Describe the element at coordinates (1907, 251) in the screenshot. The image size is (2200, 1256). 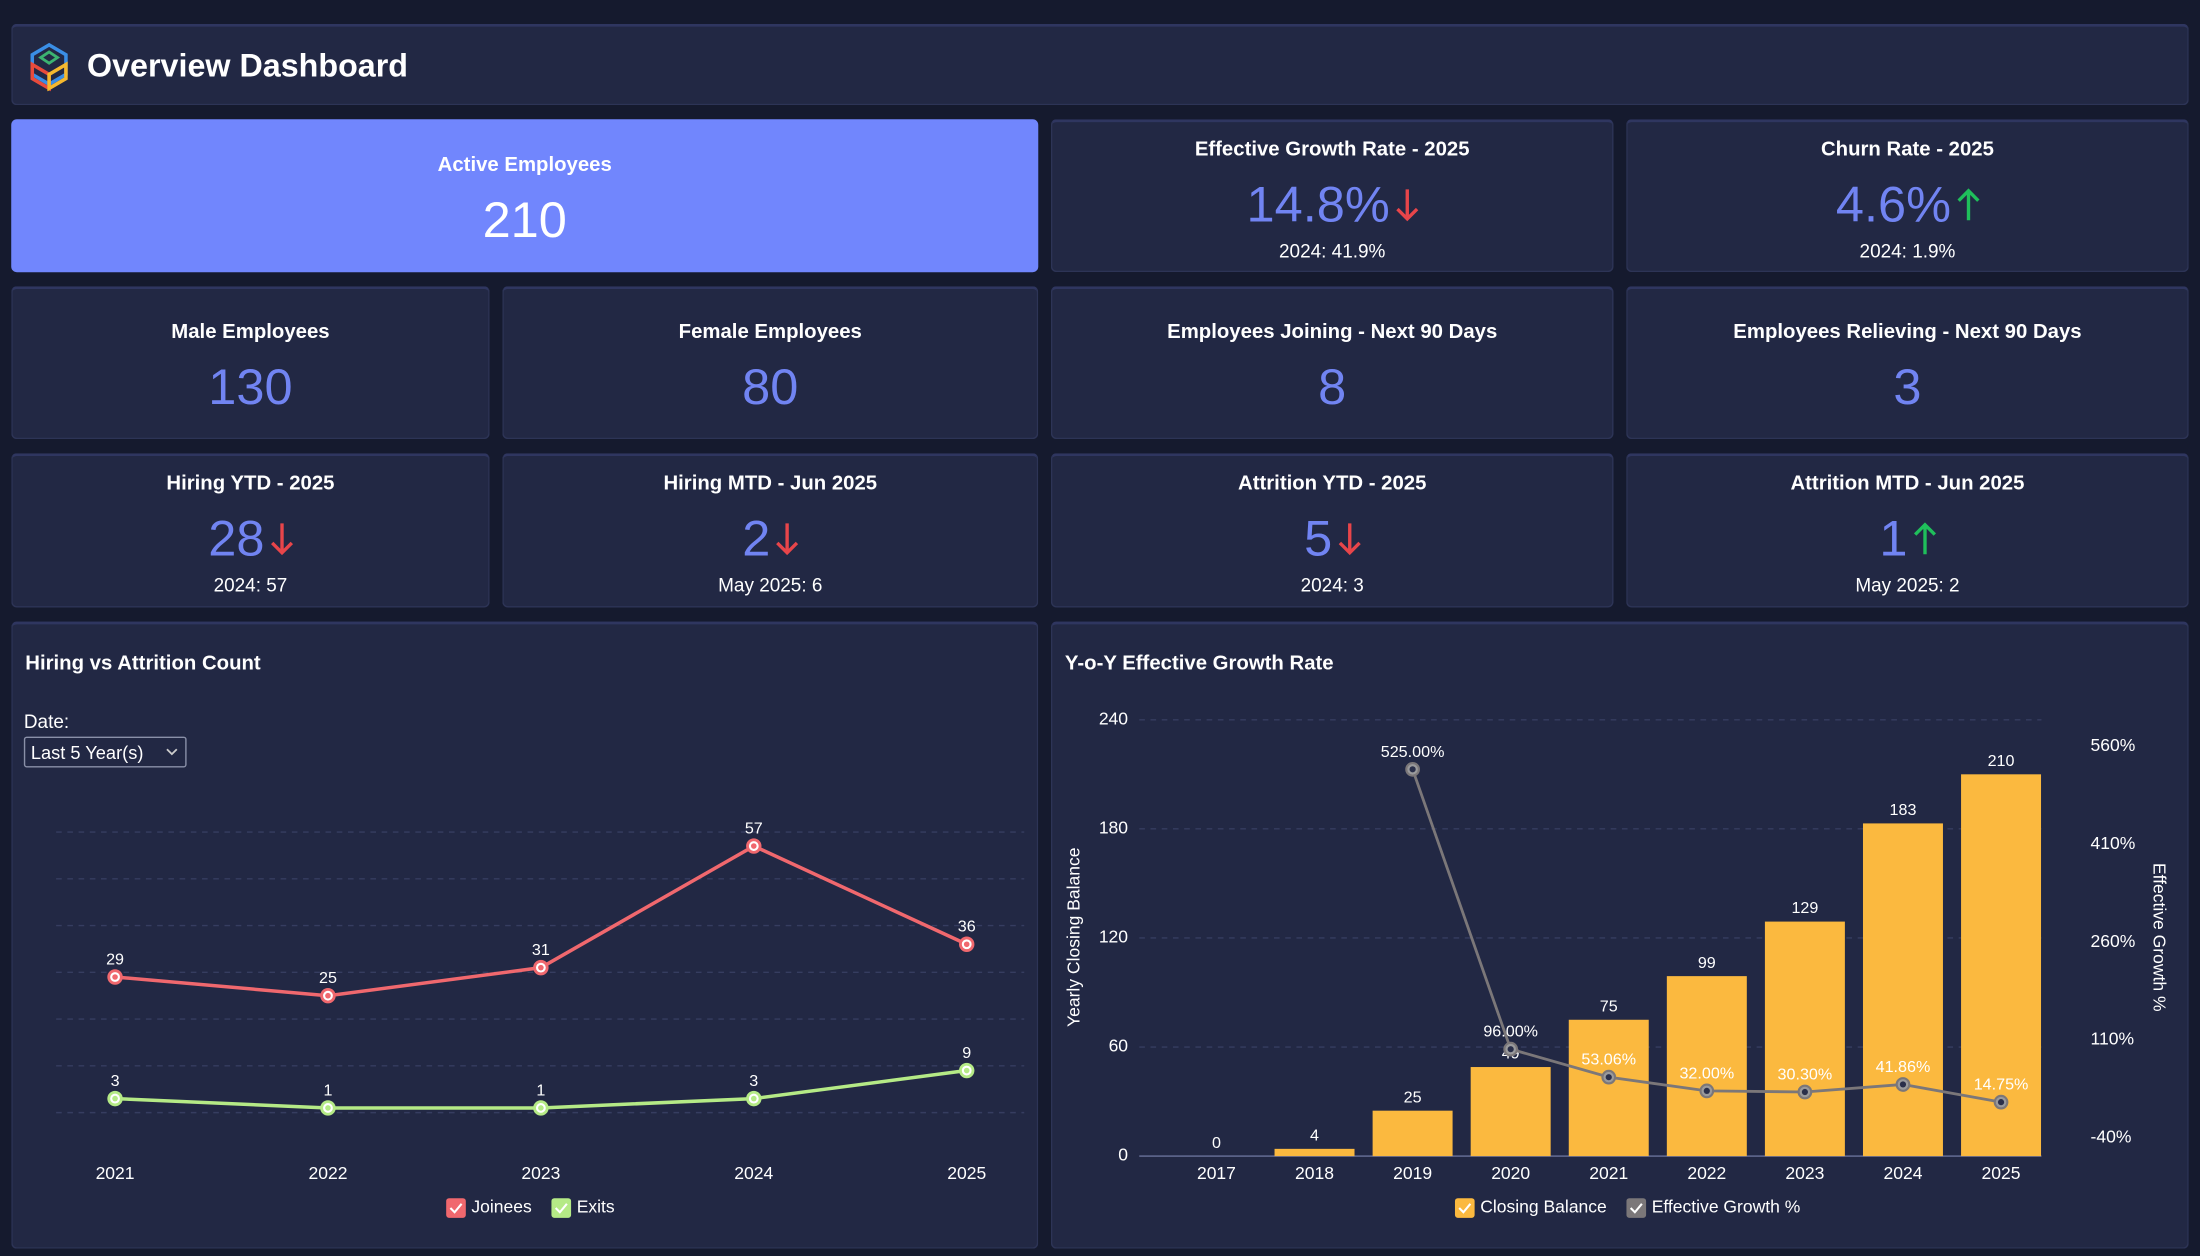
I see `kpi-comparison: 2024: 1.9%` at that location.